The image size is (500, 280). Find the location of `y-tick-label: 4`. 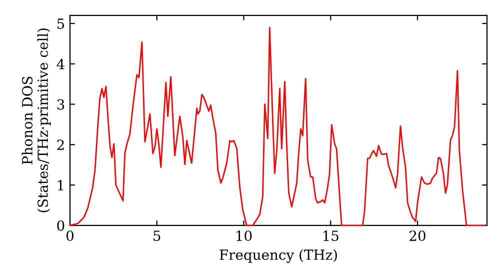

y-tick-label: 4 is located at coordinates (60, 64).